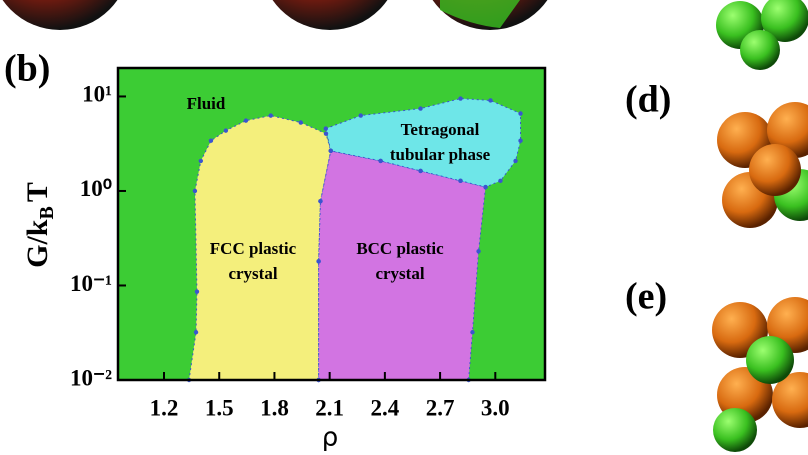 The image size is (808, 455). What do you see at coordinates (47, 212) in the screenshot?
I see `y-label-sub: B` at bounding box center [47, 212].